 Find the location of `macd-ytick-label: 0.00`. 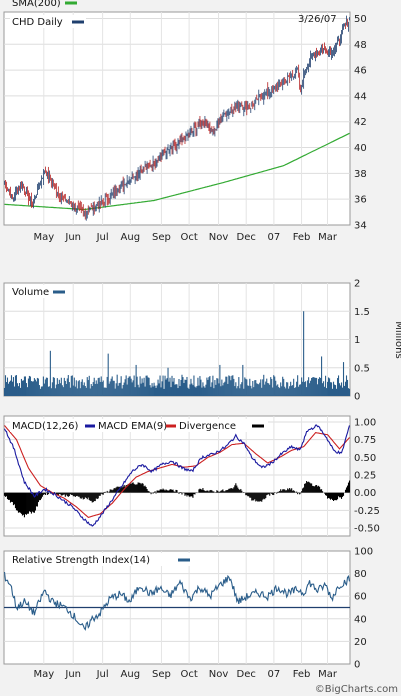

macd-ytick-label: 0.00 is located at coordinates (365, 493).